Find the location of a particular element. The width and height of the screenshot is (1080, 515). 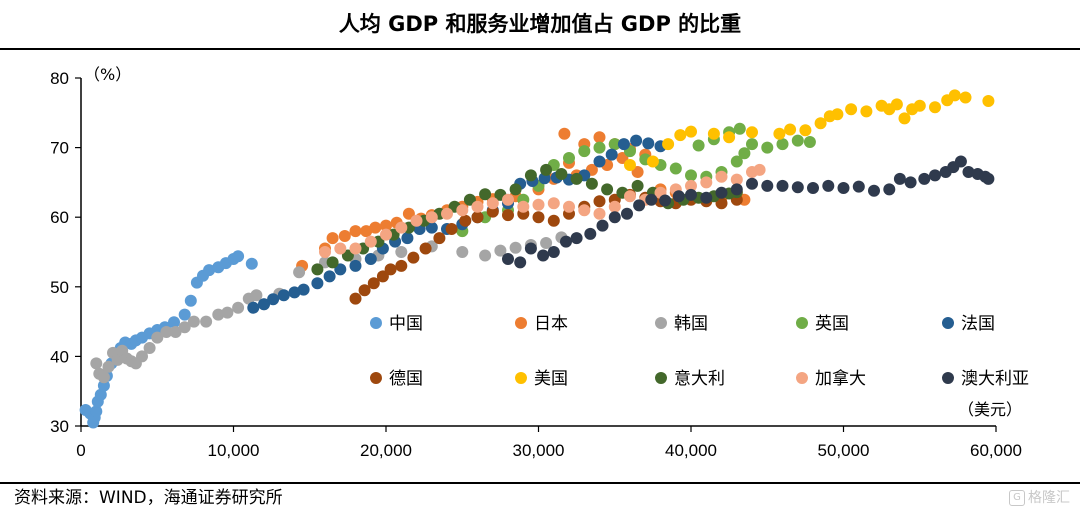

legend-label: 意大利 is located at coordinates (699, 379).